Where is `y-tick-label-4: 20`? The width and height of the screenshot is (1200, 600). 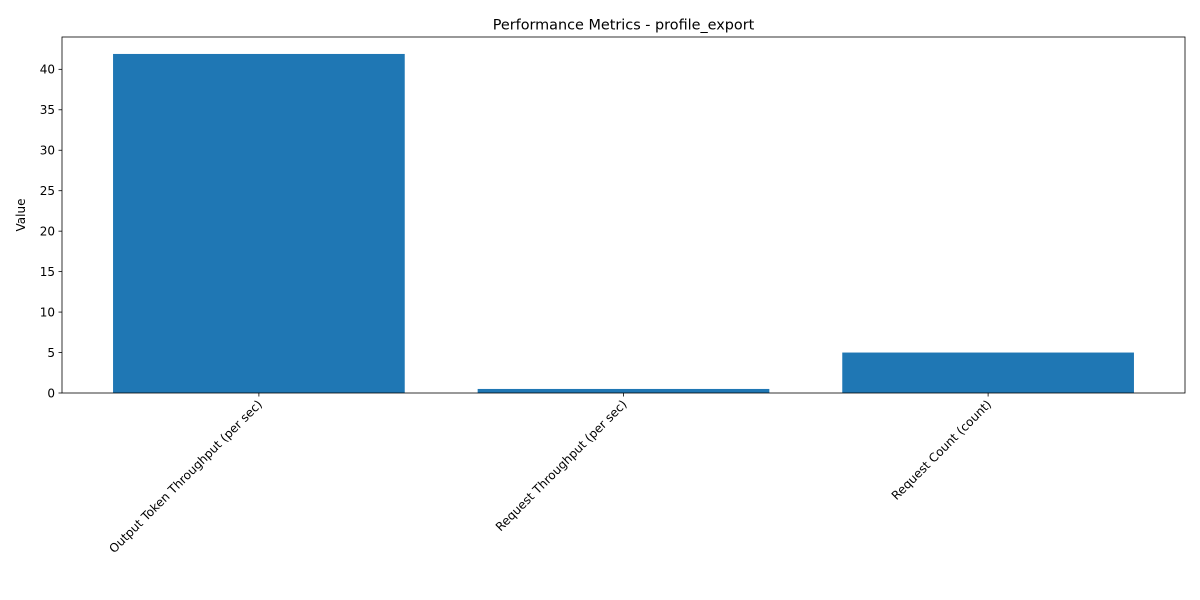
y-tick-label-4: 20 is located at coordinates (47, 231).